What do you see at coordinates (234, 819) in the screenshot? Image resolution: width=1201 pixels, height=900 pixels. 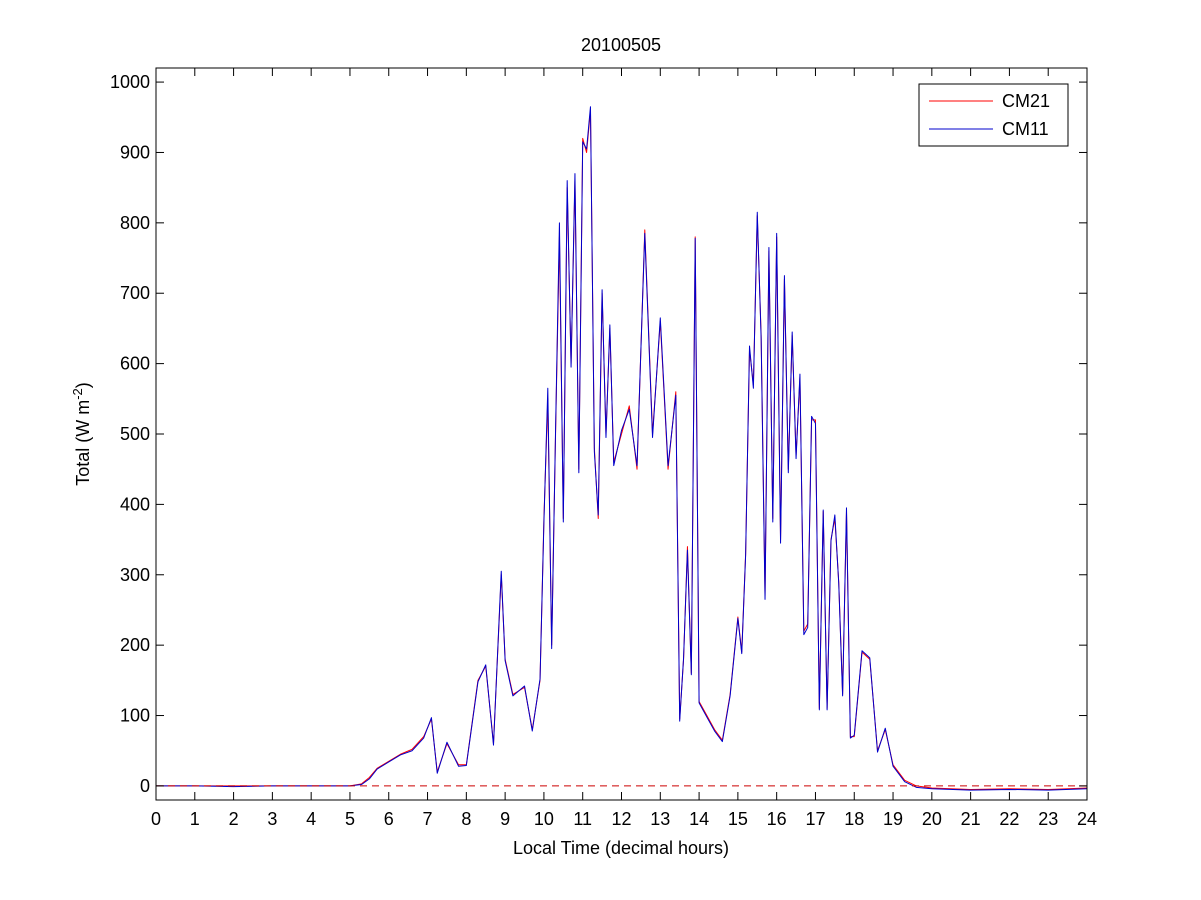 I see `x-tick-label: 2` at bounding box center [234, 819].